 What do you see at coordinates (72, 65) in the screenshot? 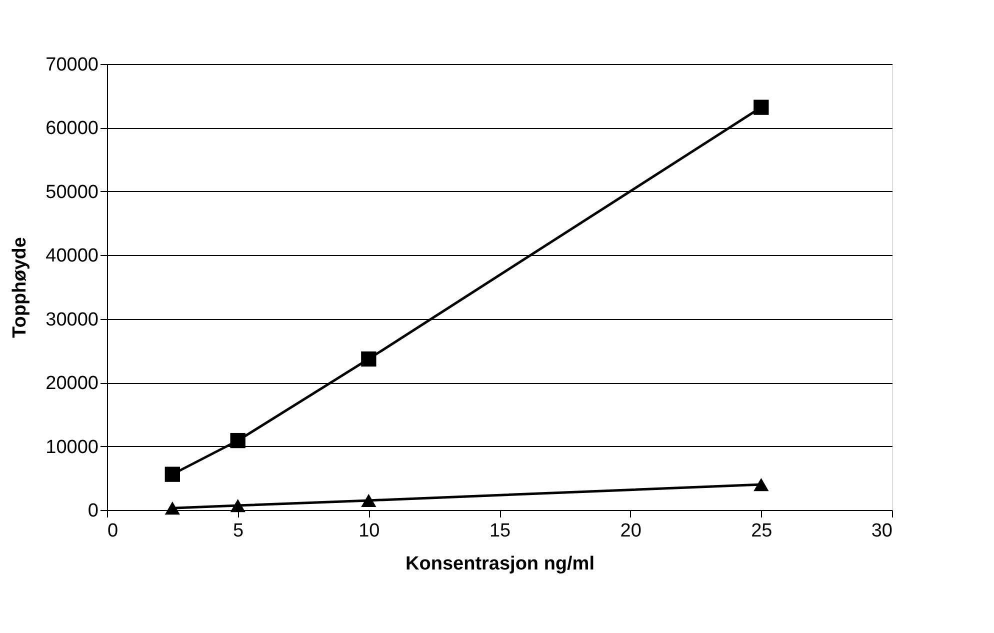
I see `y-tick-label: 70000` at bounding box center [72, 65].